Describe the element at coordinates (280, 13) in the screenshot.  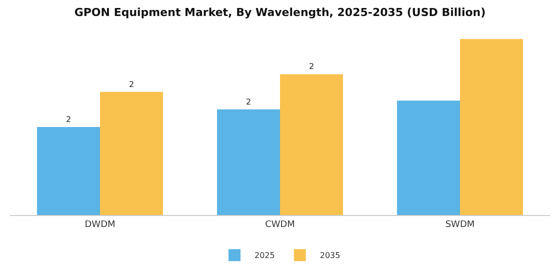
I see `chart-title: GPON Equipment Market, By Wavelength, 2025-2035 (USD Billion)` at that location.